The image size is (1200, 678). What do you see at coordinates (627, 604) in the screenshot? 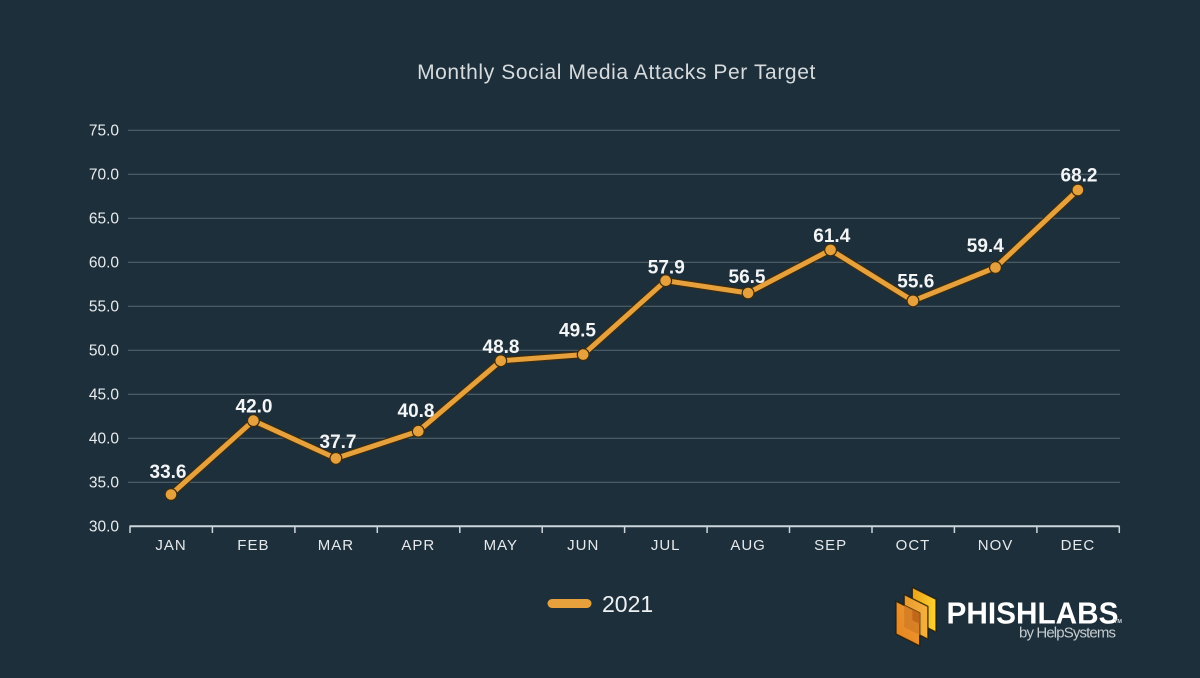
I see `svg-text: 2021` at bounding box center [627, 604].